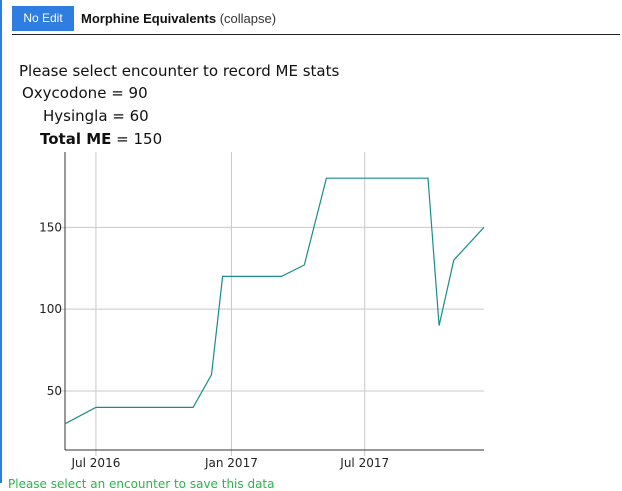 The height and width of the screenshot is (491, 622). Describe the element at coordinates (76, 139) in the screenshot. I see `total-me-label: Total ME` at that location.